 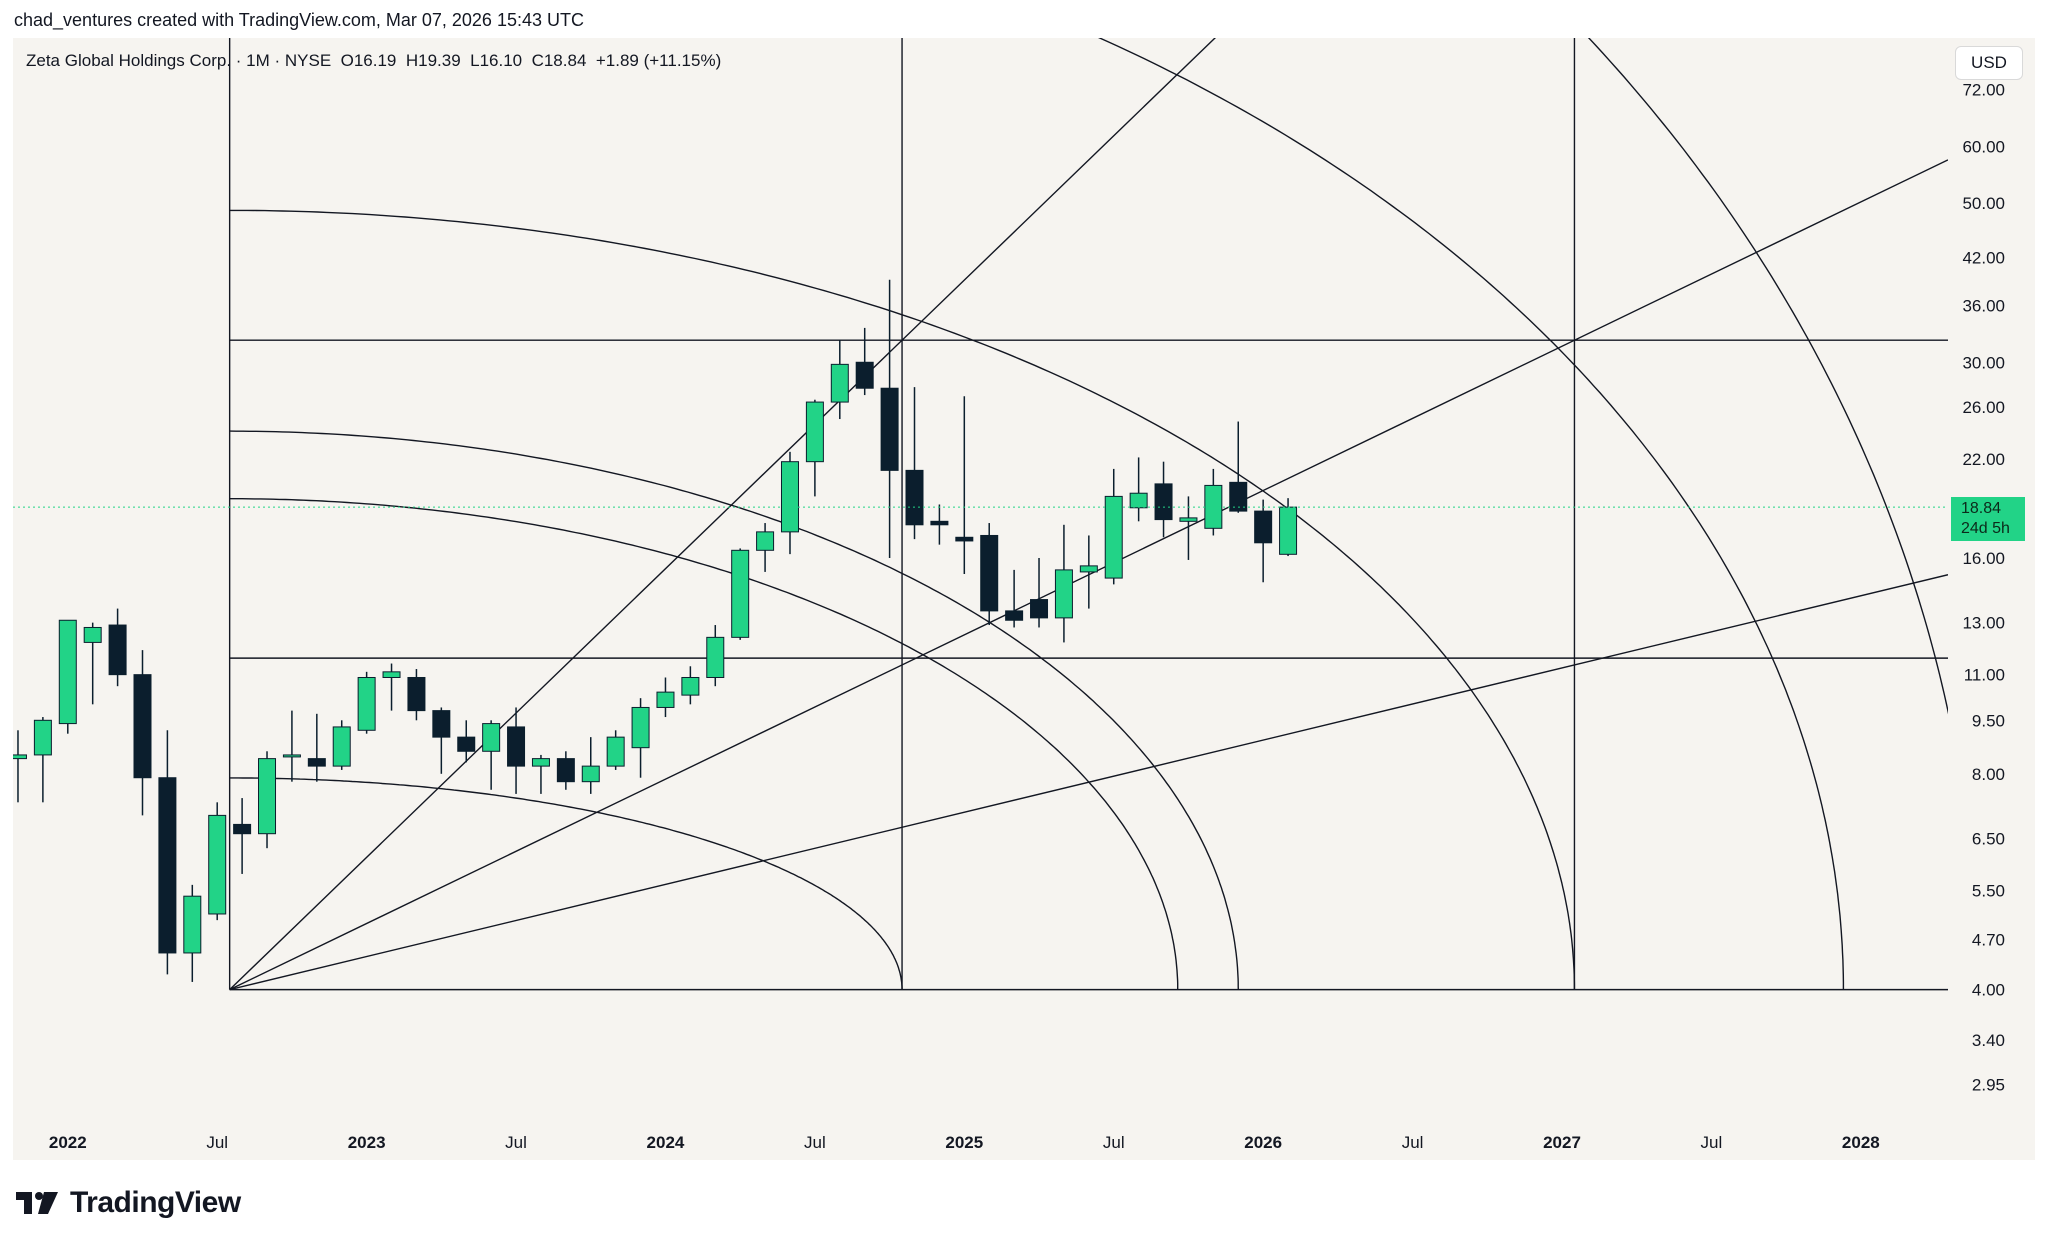 What do you see at coordinates (179, 60) in the screenshot?
I see `symbol-name: Zeta Global Holdings Corp. · 1M · NYSE` at bounding box center [179, 60].